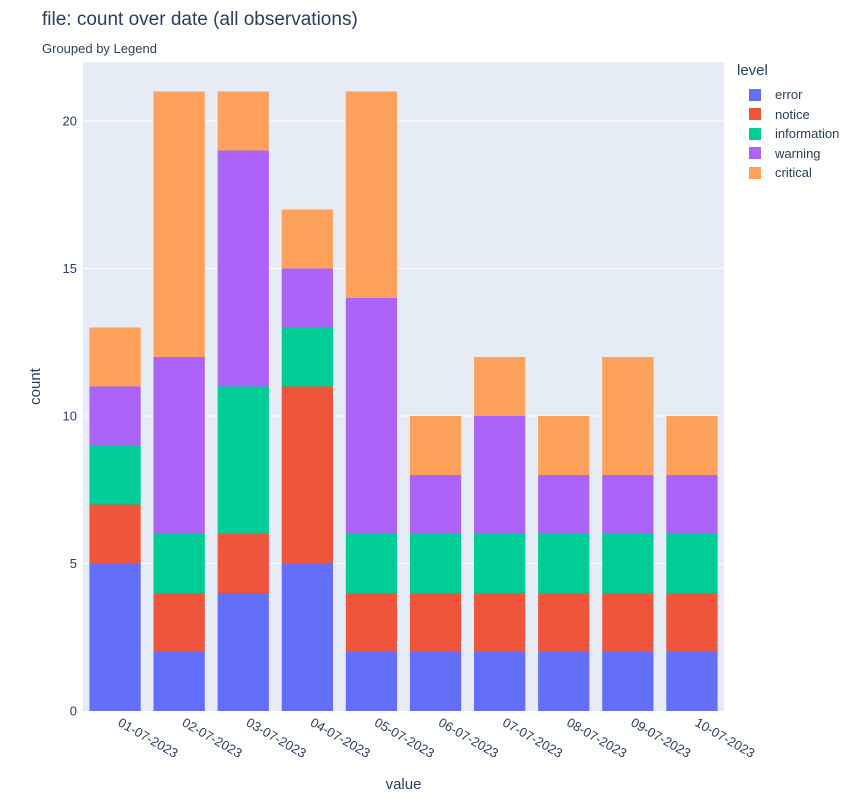  I want to click on chart-title: file: count over date (all observations), so click(200, 19).